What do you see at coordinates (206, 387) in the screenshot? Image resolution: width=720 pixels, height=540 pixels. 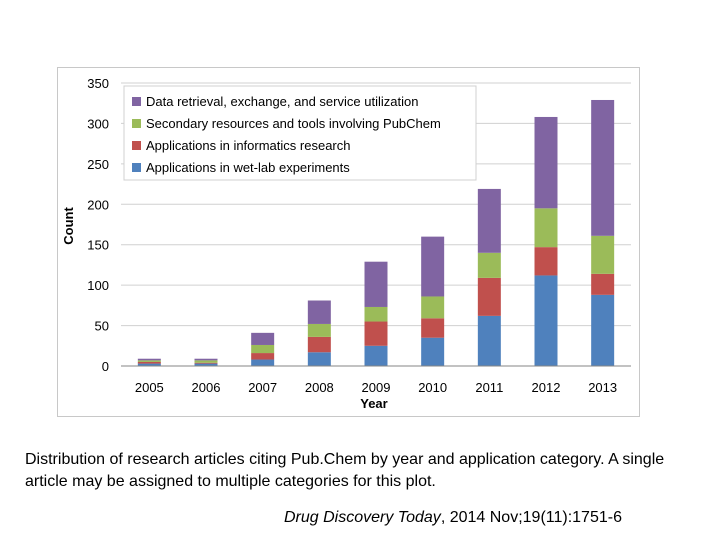 I see `x-tick-label: 2006` at bounding box center [206, 387].